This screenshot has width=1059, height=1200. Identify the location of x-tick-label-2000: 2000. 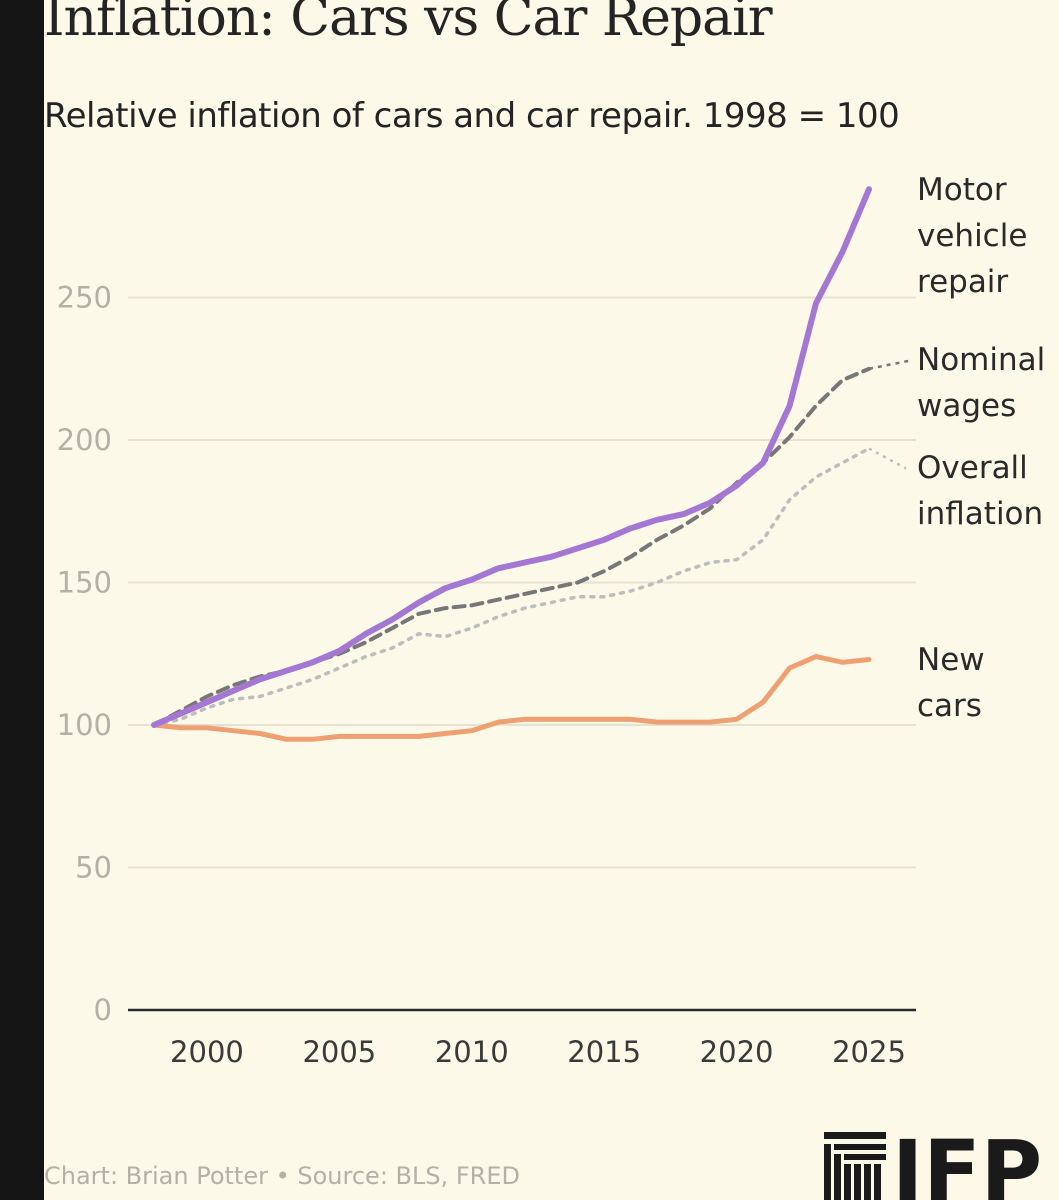
(207, 1052).